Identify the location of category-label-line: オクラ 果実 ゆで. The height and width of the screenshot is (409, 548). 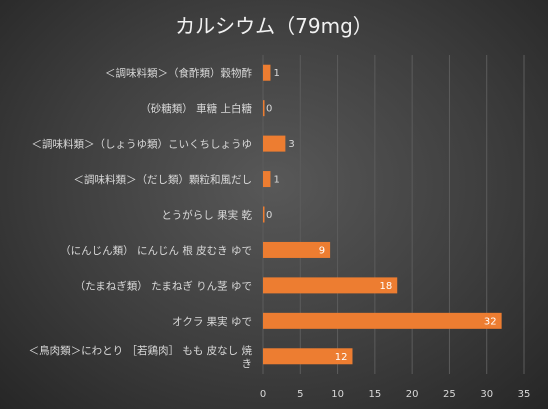
(212, 321).